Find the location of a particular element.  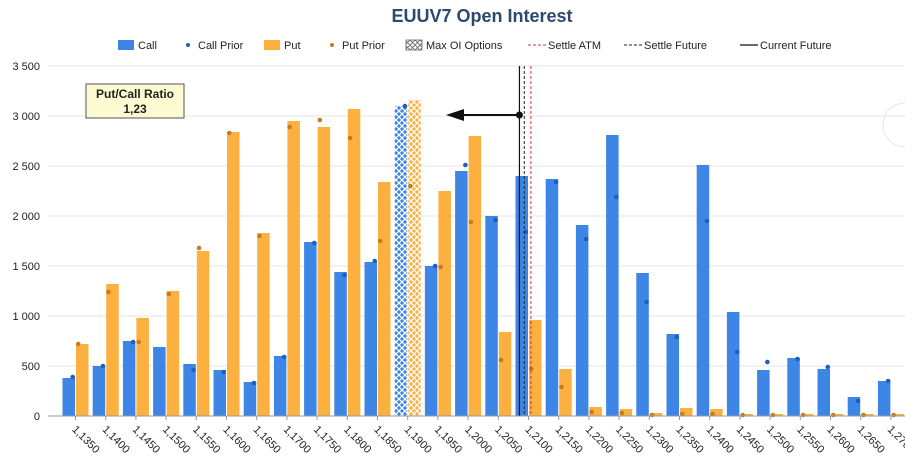

x-tick-label: 1,1400 is located at coordinates (116, 440).